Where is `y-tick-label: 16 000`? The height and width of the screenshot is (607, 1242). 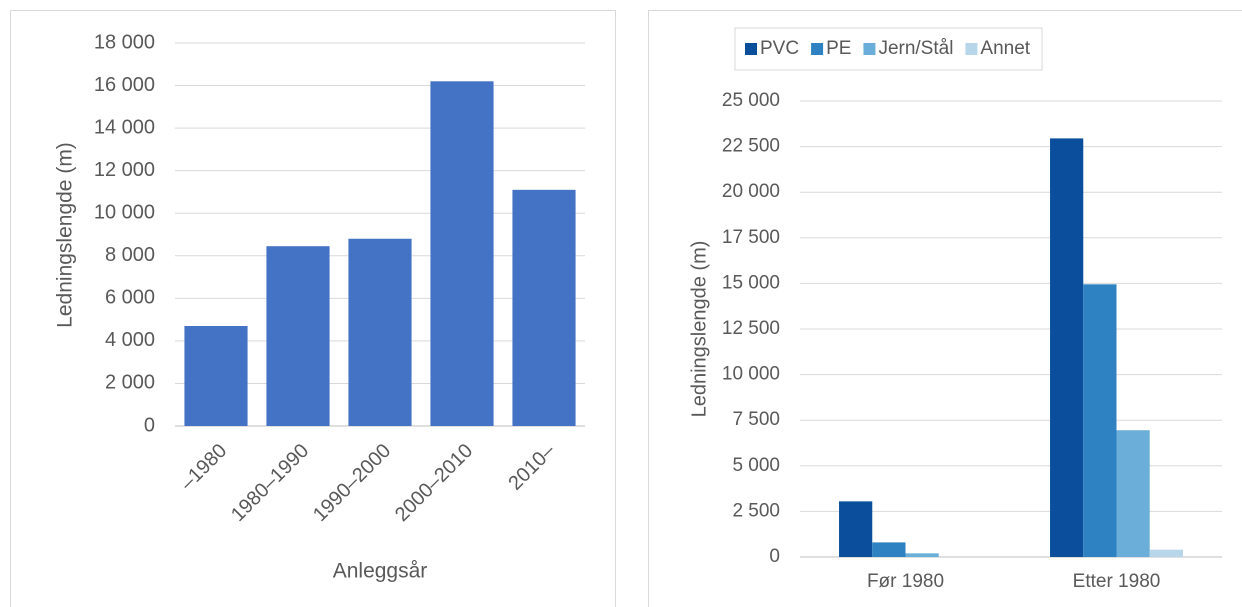
y-tick-label: 16 000 is located at coordinates (124, 85).